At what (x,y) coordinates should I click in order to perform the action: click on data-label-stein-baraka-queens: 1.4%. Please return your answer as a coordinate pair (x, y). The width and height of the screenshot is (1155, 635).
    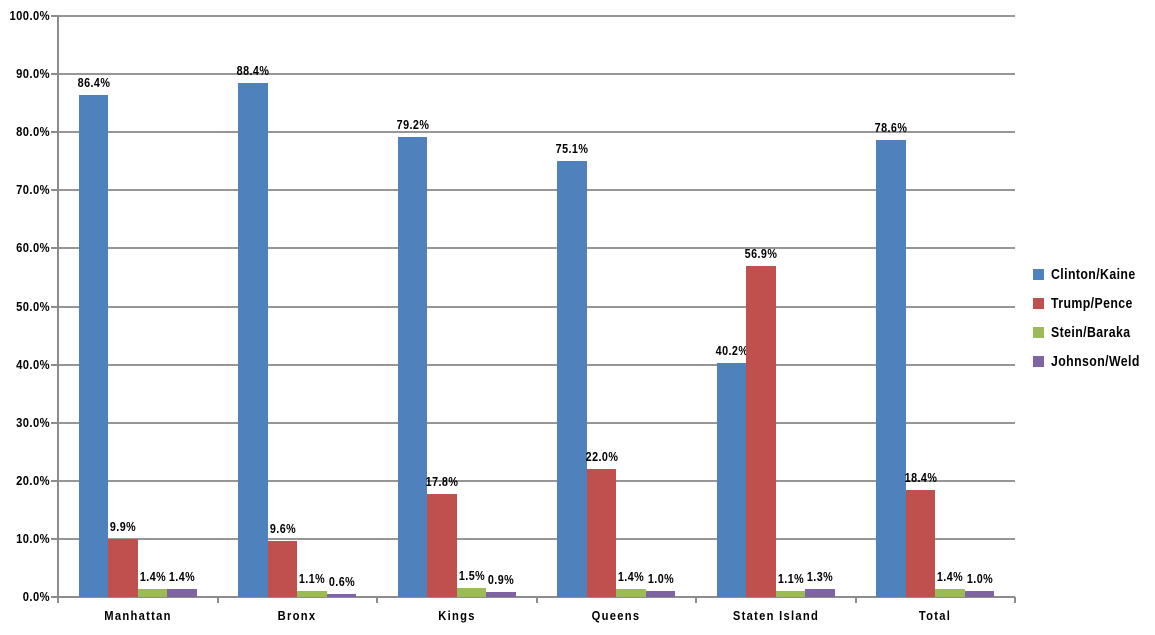
    Looking at the image, I should click on (631, 576).